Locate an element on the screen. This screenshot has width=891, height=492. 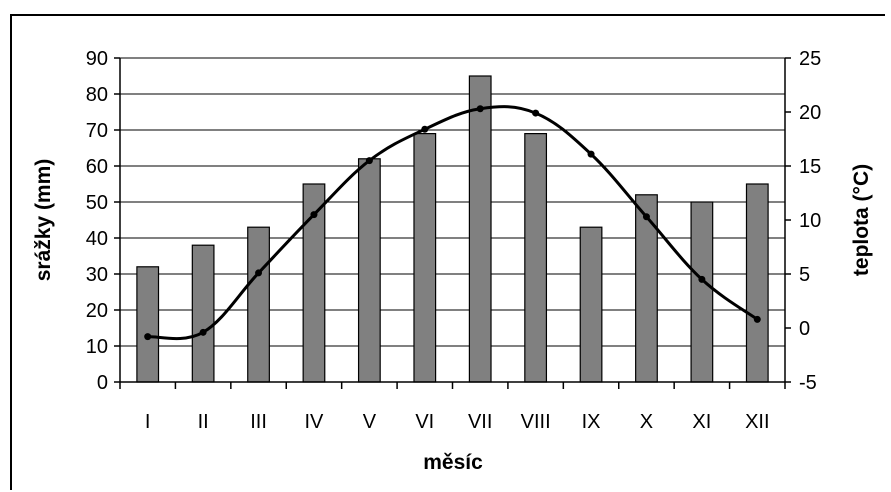
left-tick-label: 40 is located at coordinates (97, 239).